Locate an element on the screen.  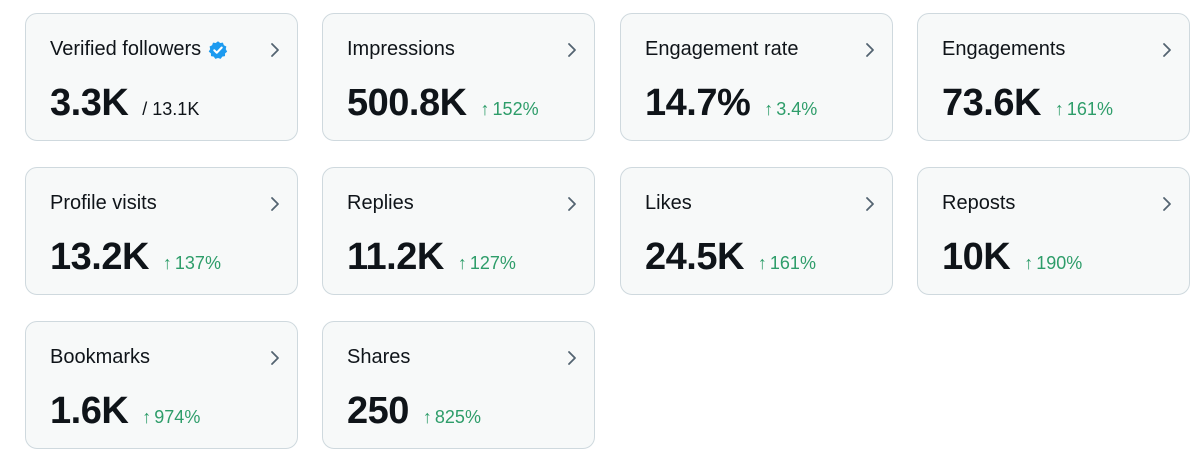
metric-row: 10K ↑ 190% is located at coordinates (1012, 257).